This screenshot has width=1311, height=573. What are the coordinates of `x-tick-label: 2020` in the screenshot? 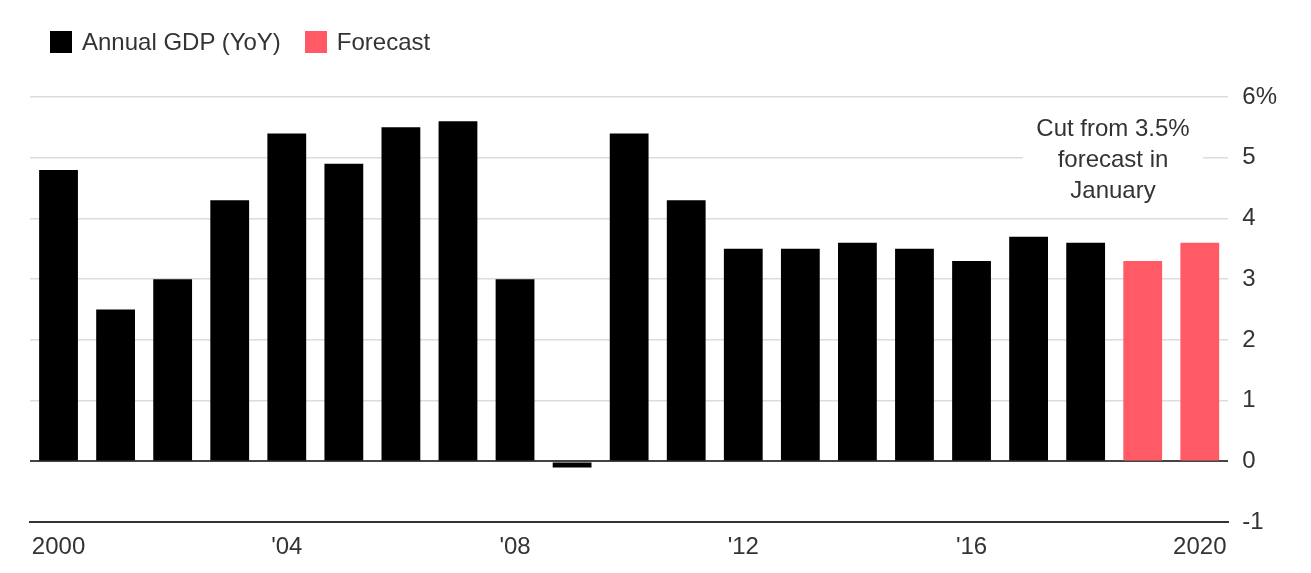 It's located at (1200, 546).